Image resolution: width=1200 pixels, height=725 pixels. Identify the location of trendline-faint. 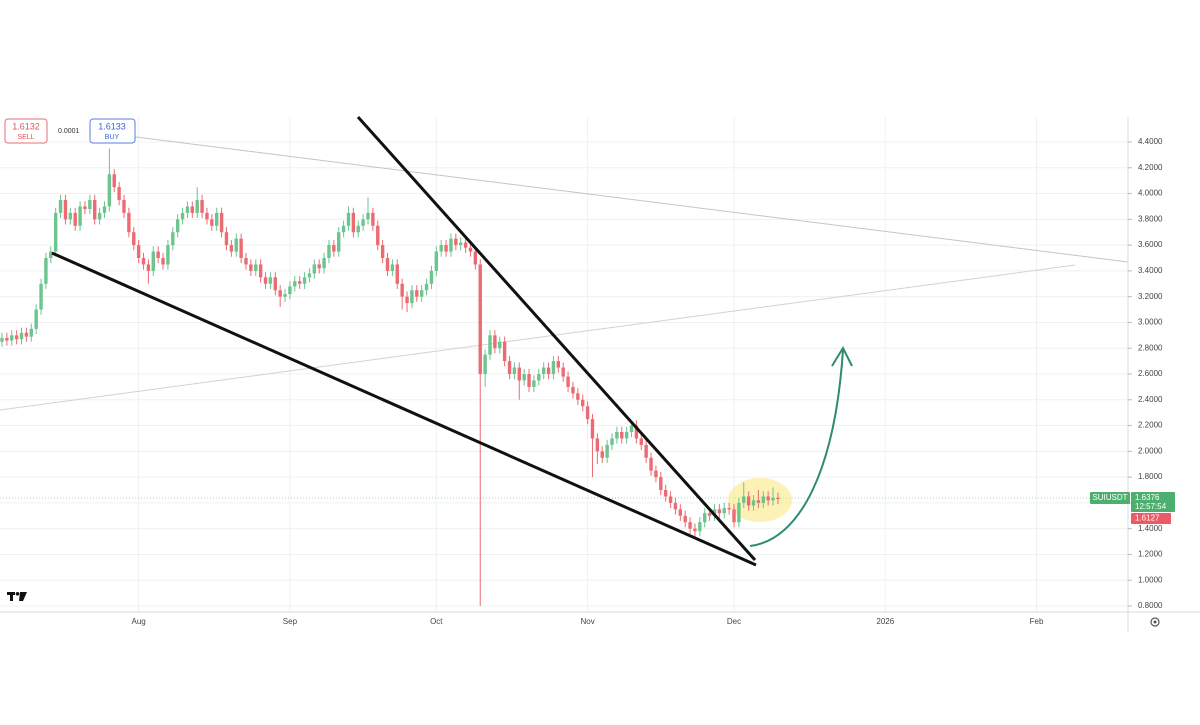
(624, 198).